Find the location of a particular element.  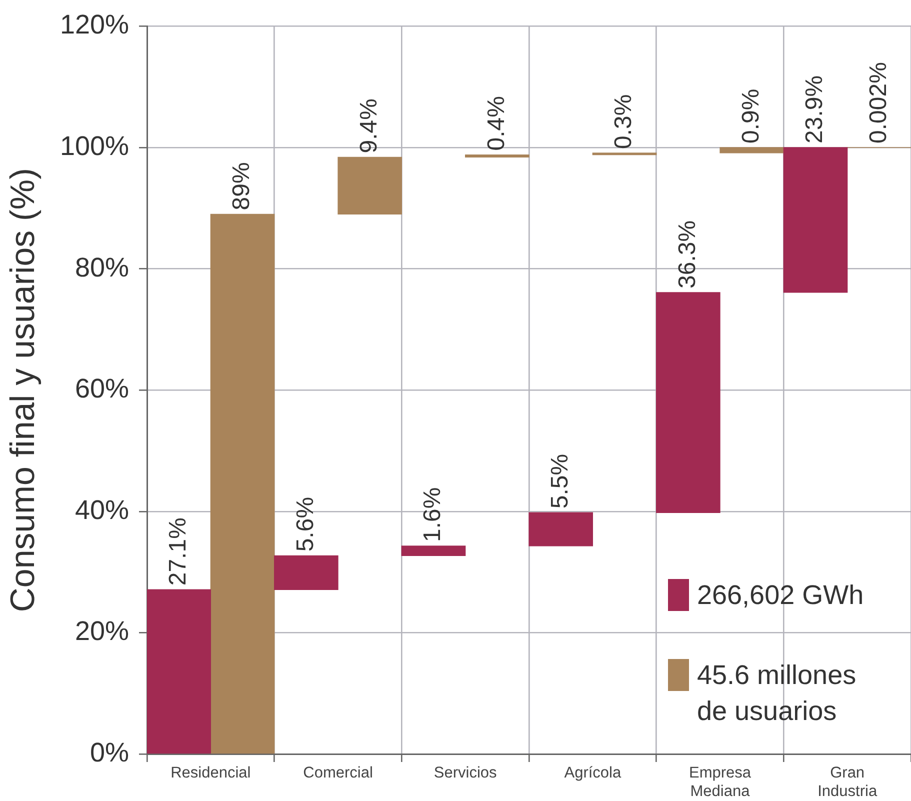

x-tick-label: Residencial is located at coordinates (210, 773).